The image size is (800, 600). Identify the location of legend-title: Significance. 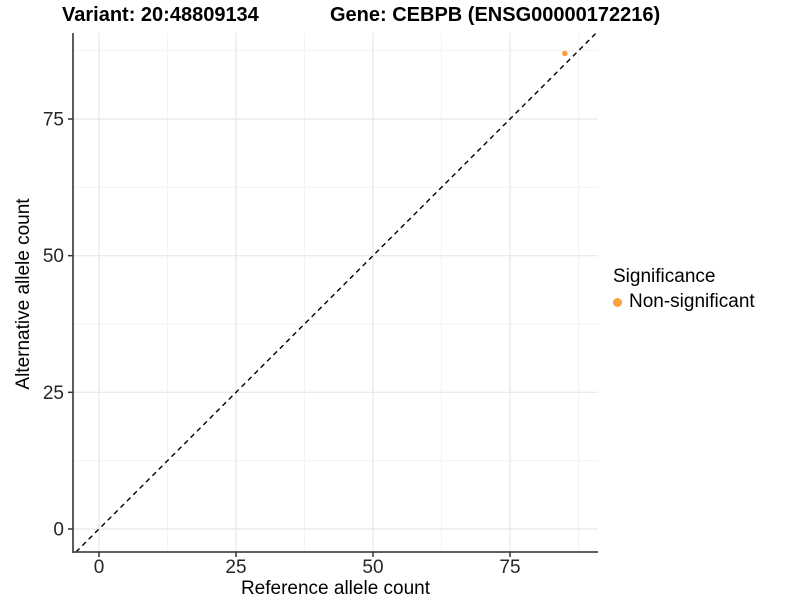
(664, 276).